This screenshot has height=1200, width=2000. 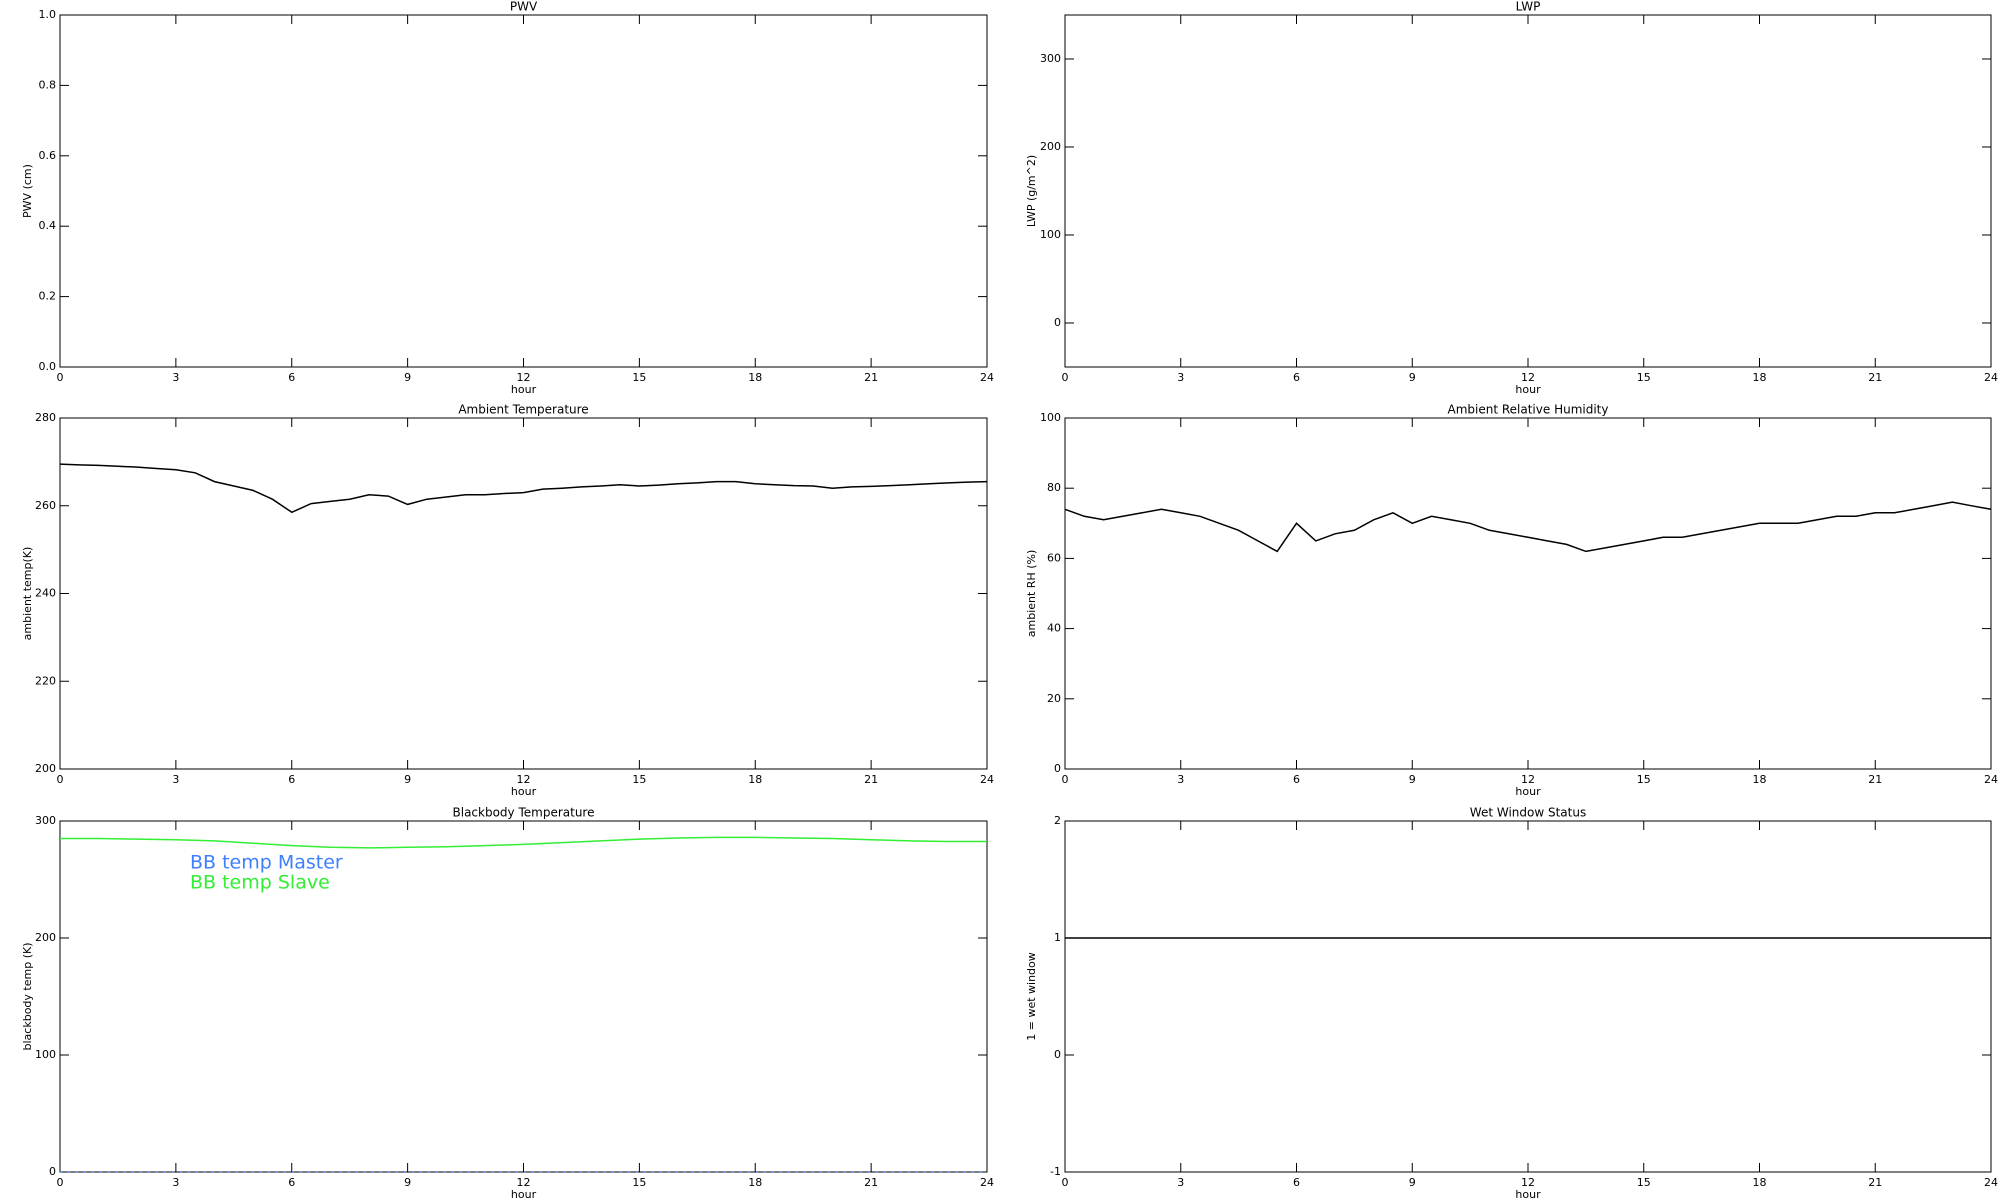 What do you see at coordinates (1054, 487) in the screenshot?
I see `y-tick-label: 80` at bounding box center [1054, 487].